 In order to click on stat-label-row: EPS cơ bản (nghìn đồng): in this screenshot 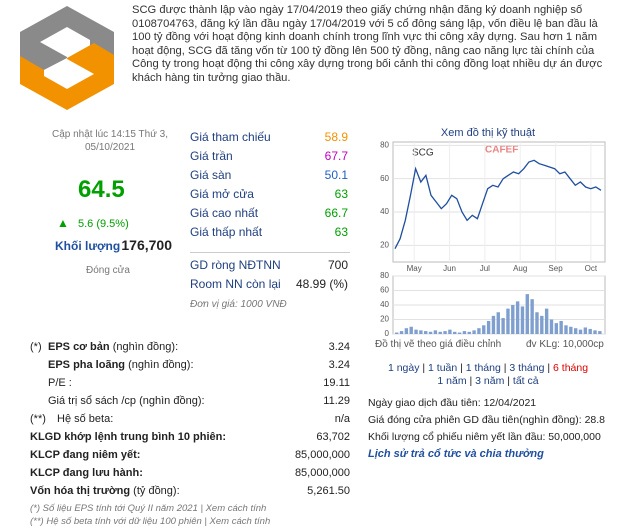, I will do `click(113, 347)`.